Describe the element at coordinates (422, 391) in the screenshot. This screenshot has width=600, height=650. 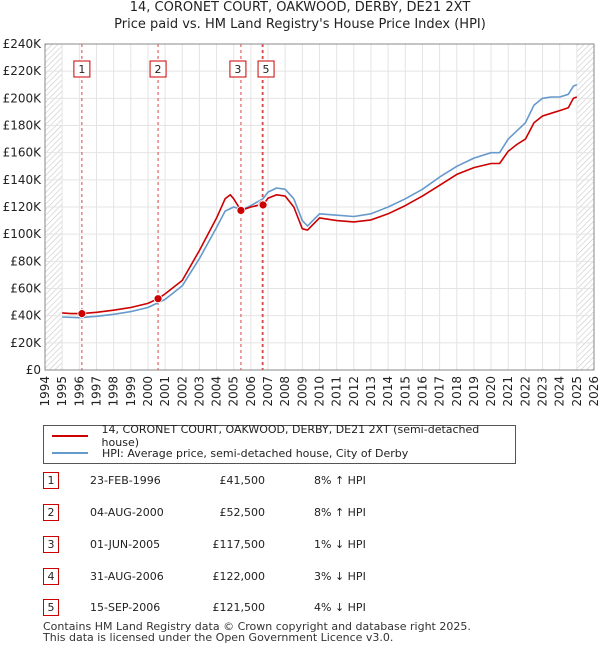
I see `x-tick-label: 2016` at that location.